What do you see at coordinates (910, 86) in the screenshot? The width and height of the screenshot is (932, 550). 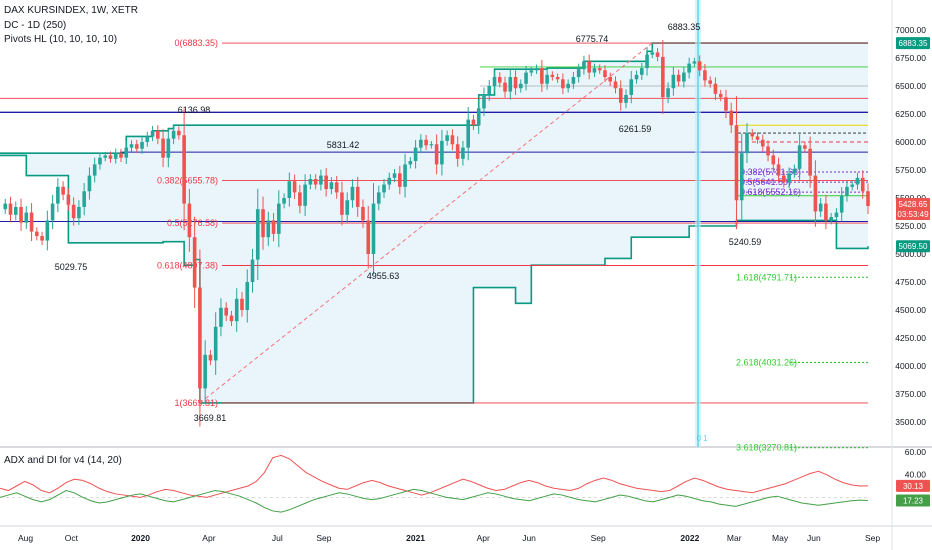 I see `price-axis-tick: 6500.00` at bounding box center [910, 86].